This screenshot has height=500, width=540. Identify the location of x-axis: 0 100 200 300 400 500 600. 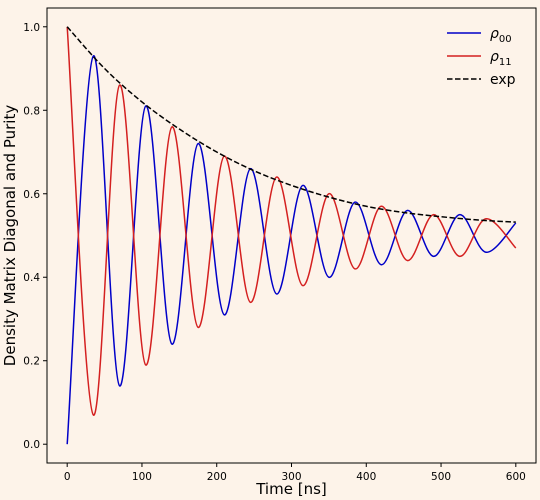
(295, 473).